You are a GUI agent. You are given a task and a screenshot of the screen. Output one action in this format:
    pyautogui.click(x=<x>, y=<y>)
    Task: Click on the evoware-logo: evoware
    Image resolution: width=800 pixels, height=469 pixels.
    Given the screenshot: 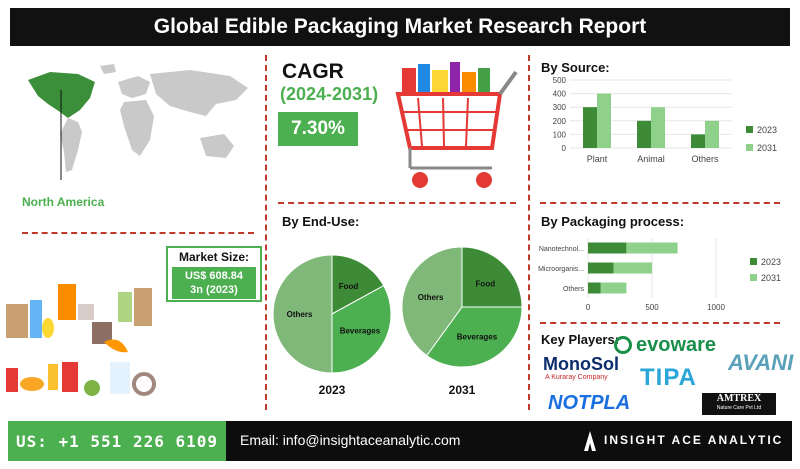 What is the action you would take?
    pyautogui.click(x=676, y=345)
    